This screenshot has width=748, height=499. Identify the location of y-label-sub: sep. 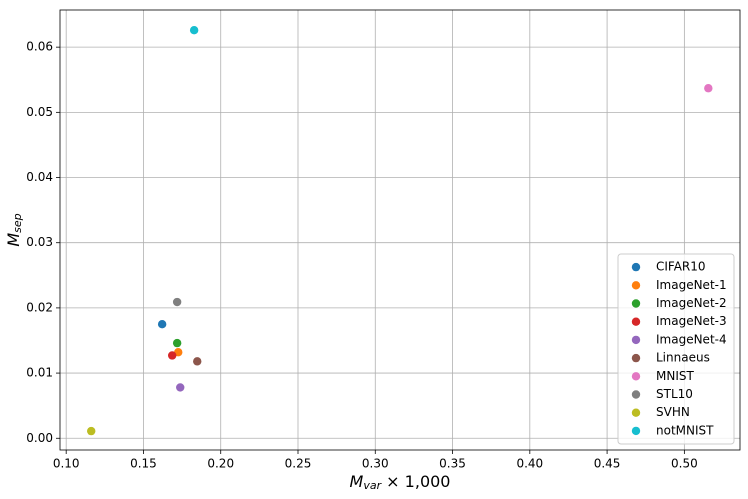
(17, 222).